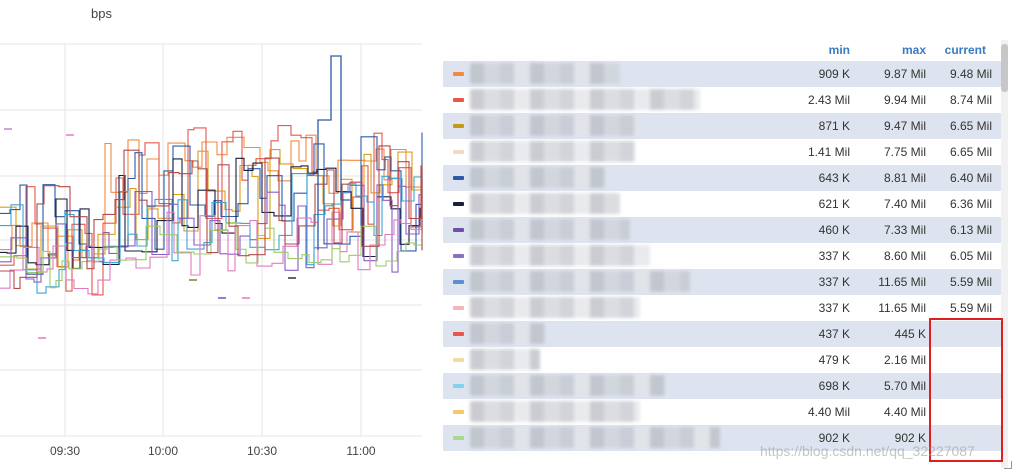  What do you see at coordinates (910, 438) in the screenshot?
I see `legend-value-max: 902 K` at bounding box center [910, 438].